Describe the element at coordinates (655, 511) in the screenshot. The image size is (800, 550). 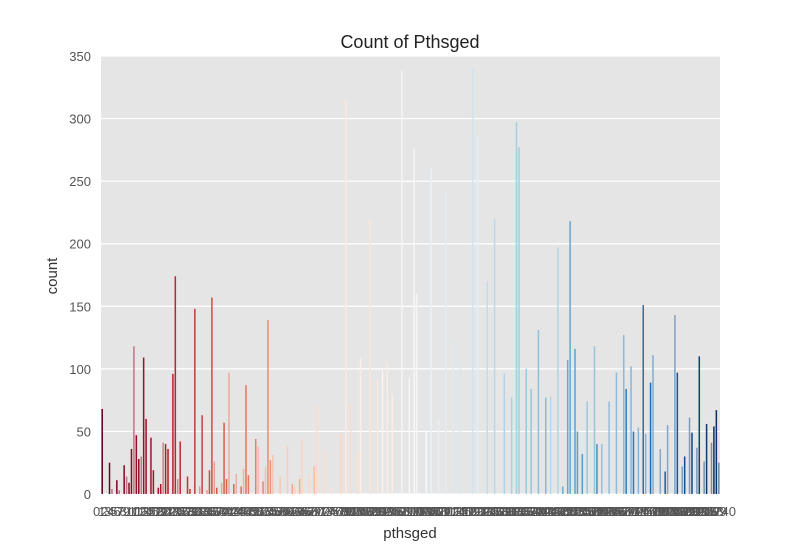
I see `x-tick-label: 179` at that location.